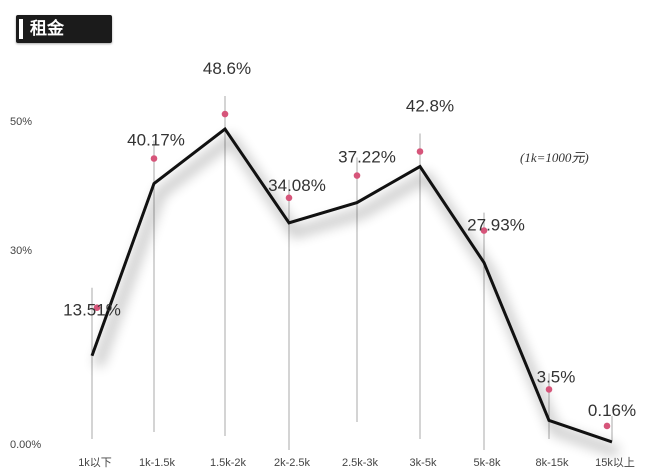  Describe the element at coordinates (360, 463) in the screenshot. I see `x-tick-label: 2.5k-3k` at that location.